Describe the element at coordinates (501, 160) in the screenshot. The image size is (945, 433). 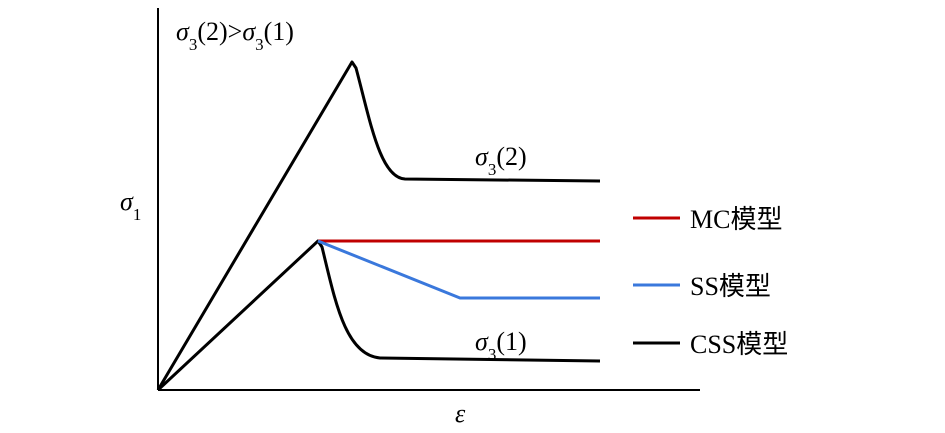
I see `upper-curve-label: σ3(2)` at that location.